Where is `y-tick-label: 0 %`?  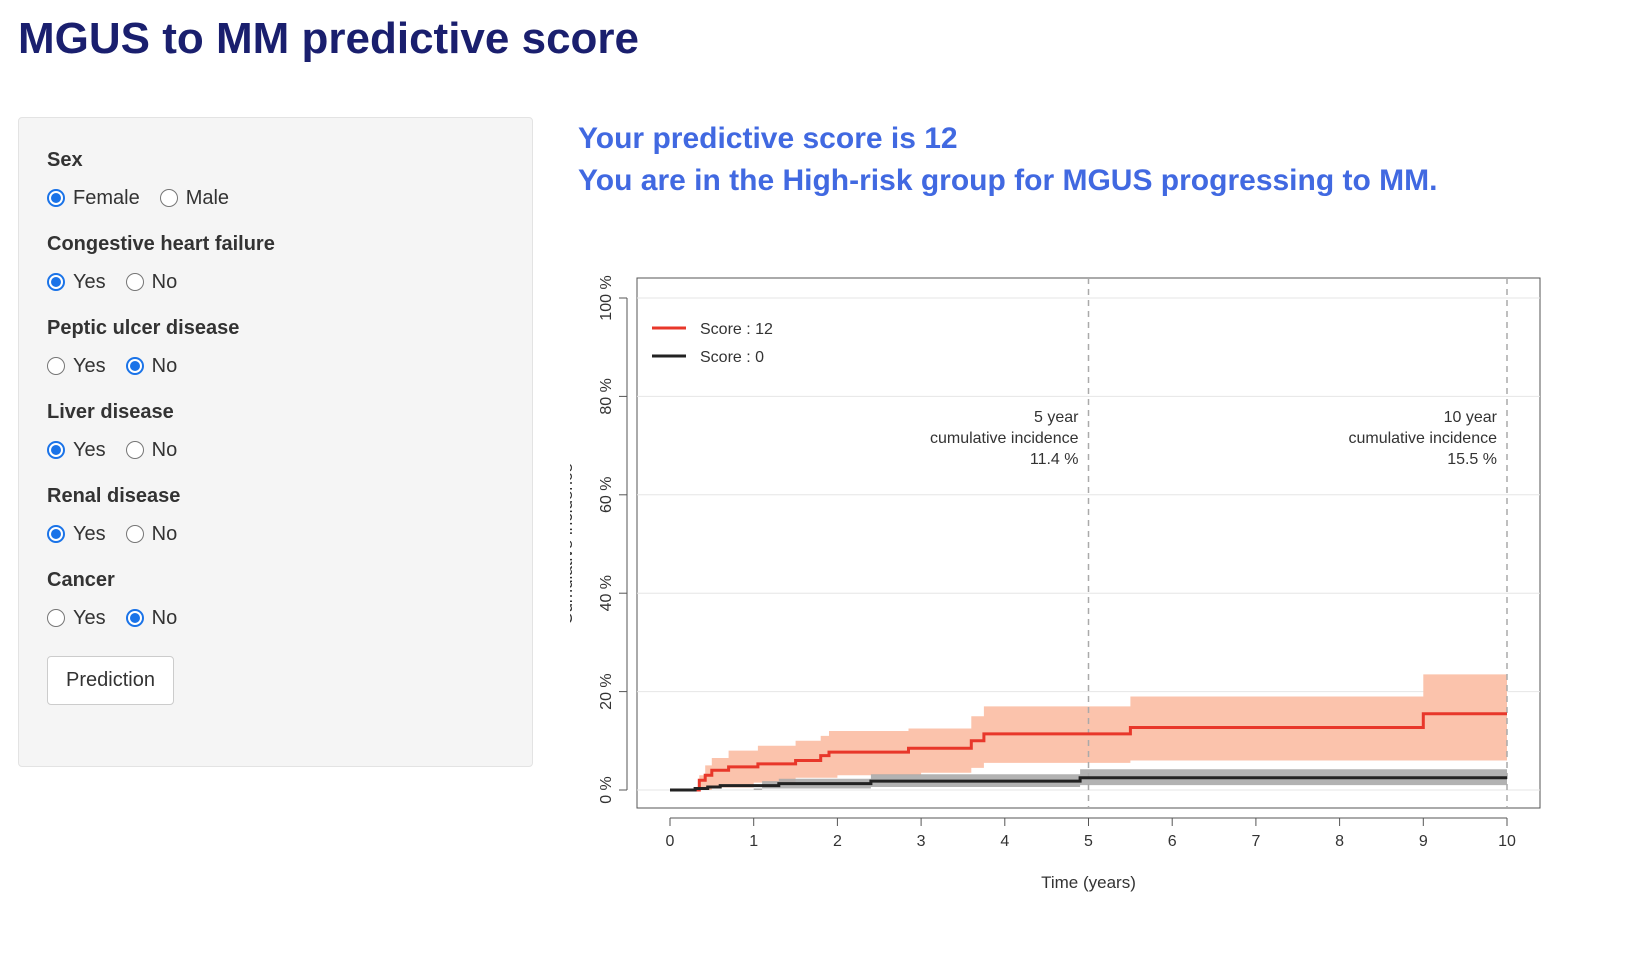 y-tick-label: 0 % is located at coordinates (606, 790).